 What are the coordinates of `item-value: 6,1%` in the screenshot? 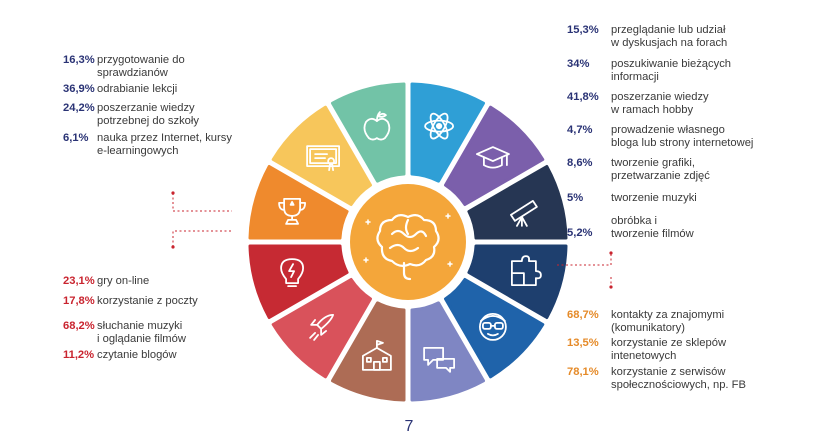 It's located at (76, 138).